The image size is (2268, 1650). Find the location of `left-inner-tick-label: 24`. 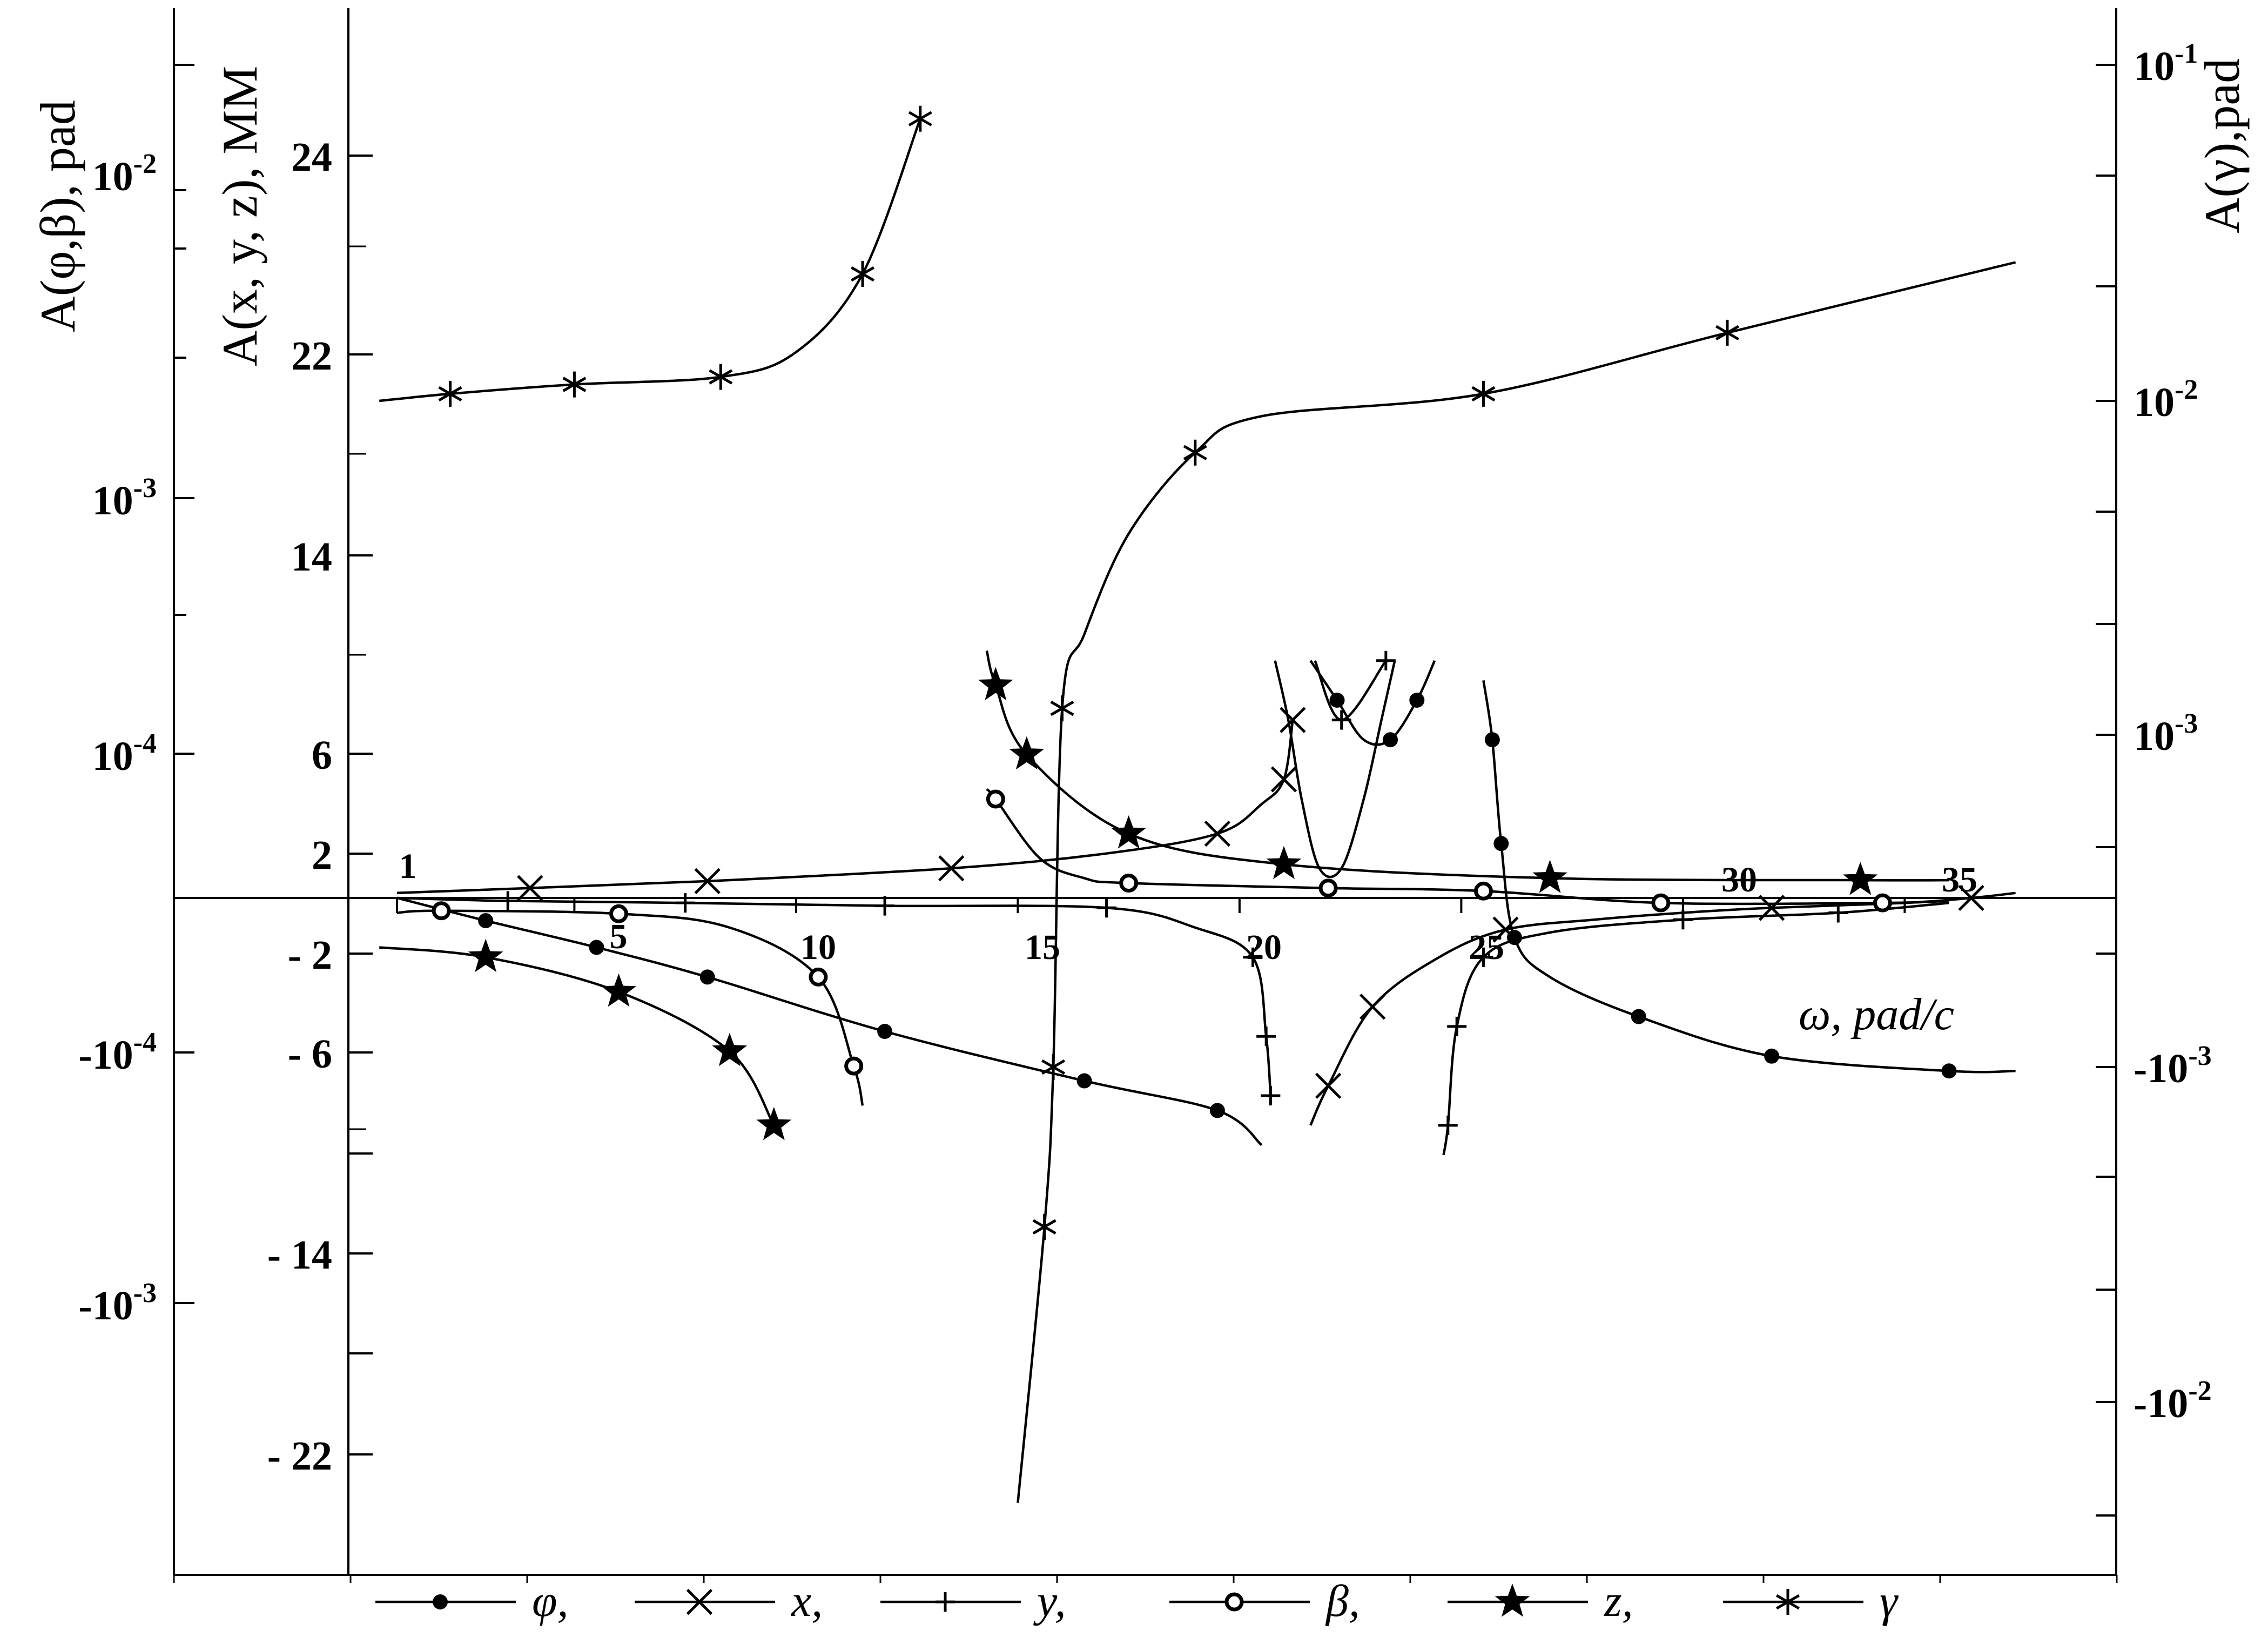

left-inner-tick-label: 24 is located at coordinates (311, 157).